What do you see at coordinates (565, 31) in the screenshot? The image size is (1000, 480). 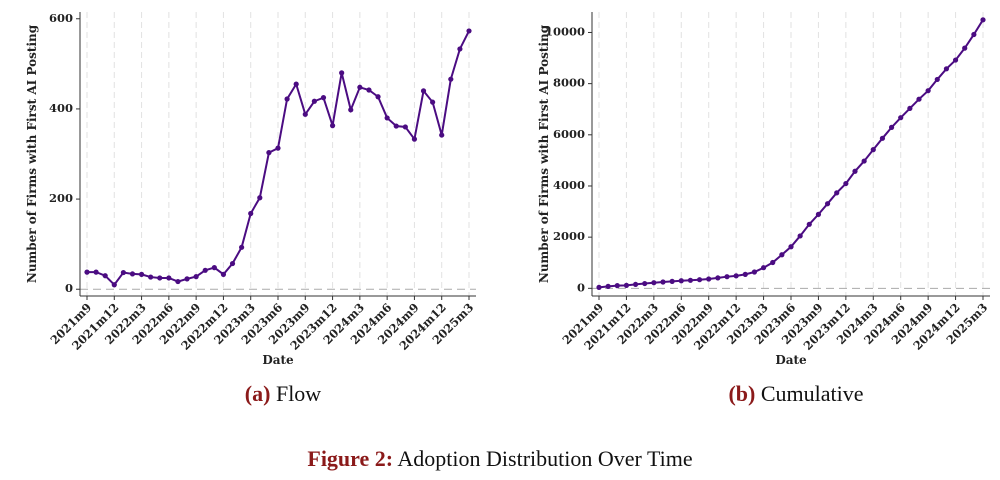 I see `y-tick-label: 10000` at bounding box center [565, 31].